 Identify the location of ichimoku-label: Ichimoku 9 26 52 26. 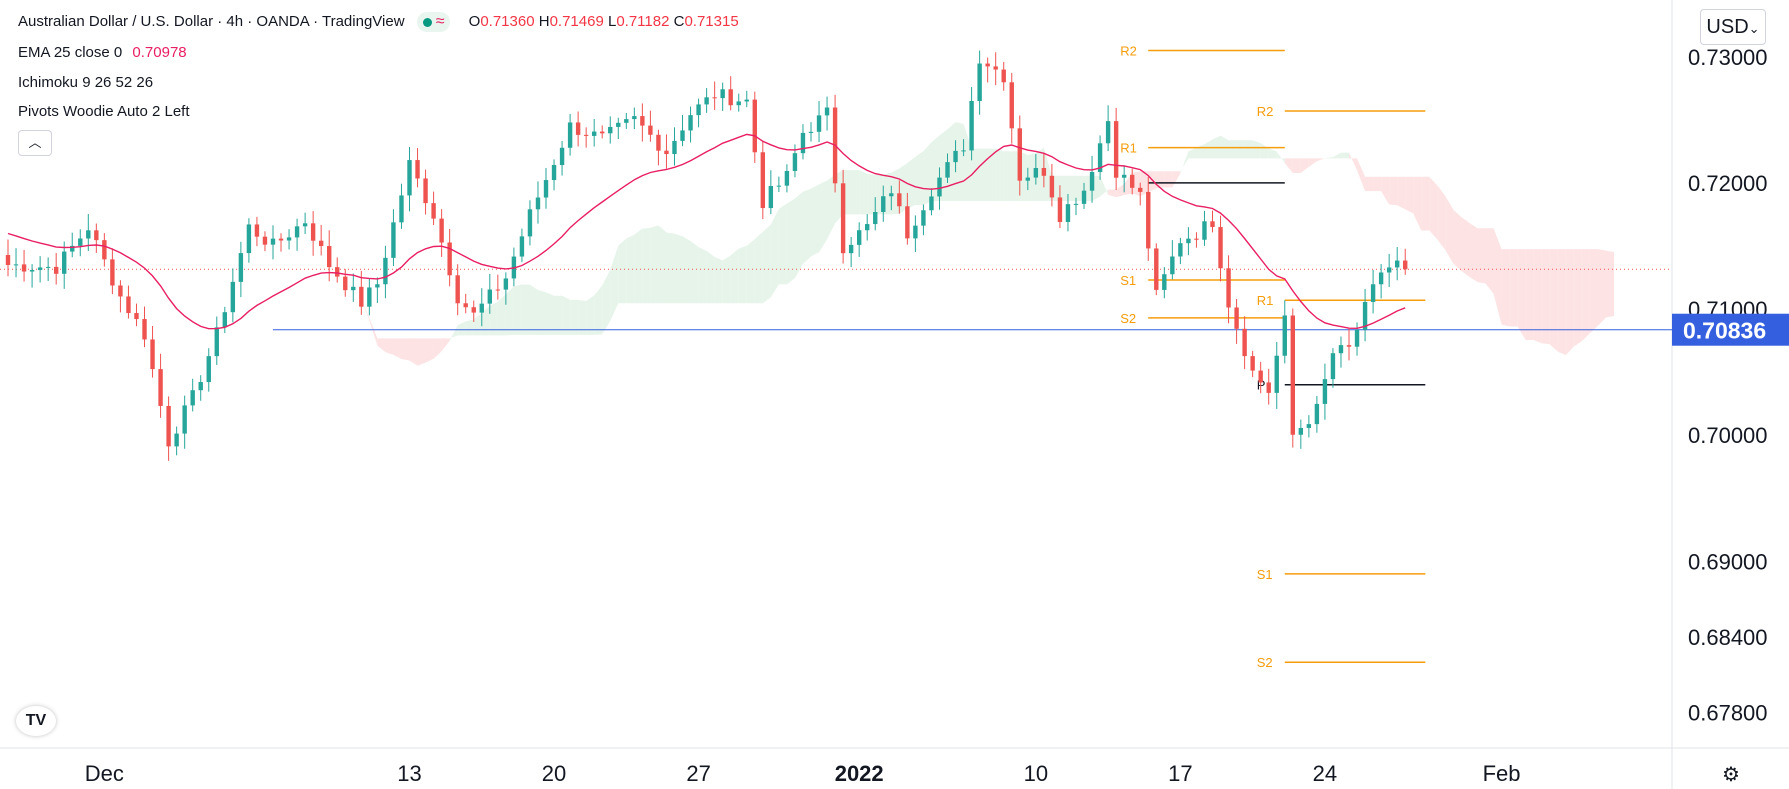
(86, 82).